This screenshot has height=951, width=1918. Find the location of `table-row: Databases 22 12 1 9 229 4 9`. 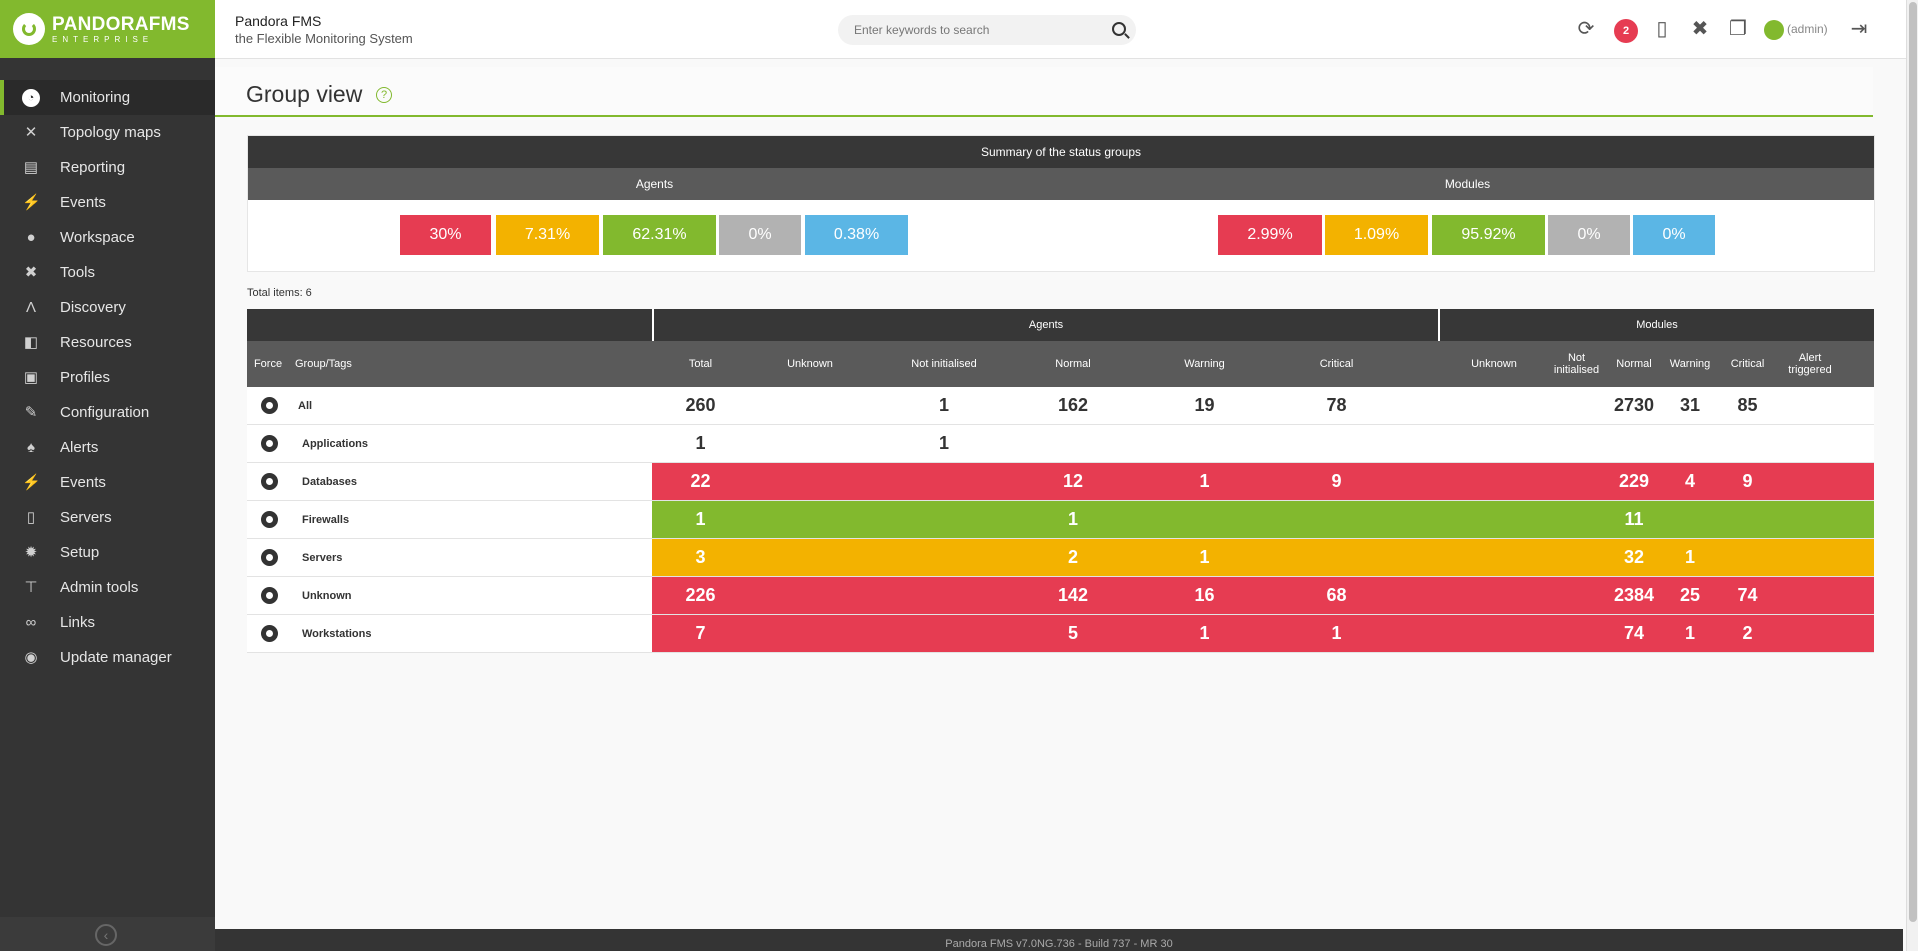

table-row: Databases 22 12 1 9 229 4 9 is located at coordinates (1060, 482).